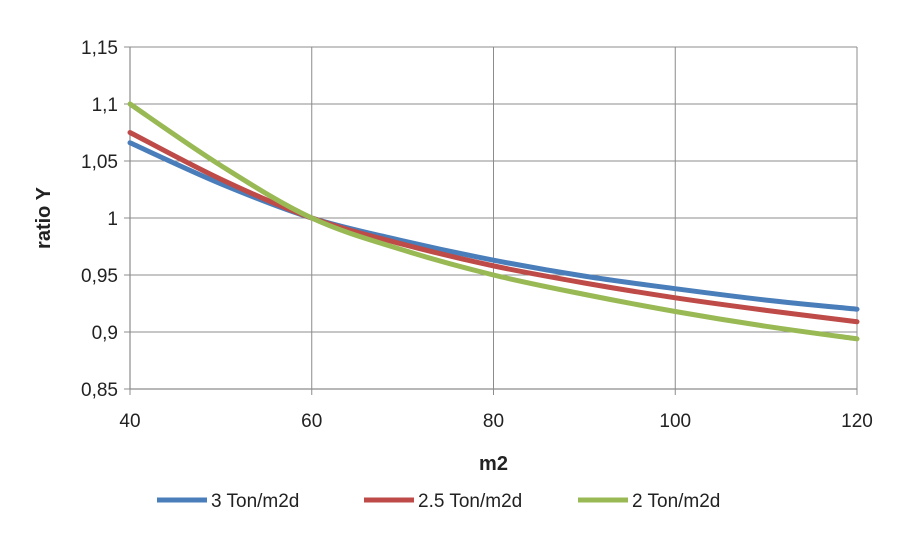 This screenshot has height=533, width=900. What do you see at coordinates (311, 421) in the screenshot?
I see `x-tick-label: 60` at bounding box center [311, 421].